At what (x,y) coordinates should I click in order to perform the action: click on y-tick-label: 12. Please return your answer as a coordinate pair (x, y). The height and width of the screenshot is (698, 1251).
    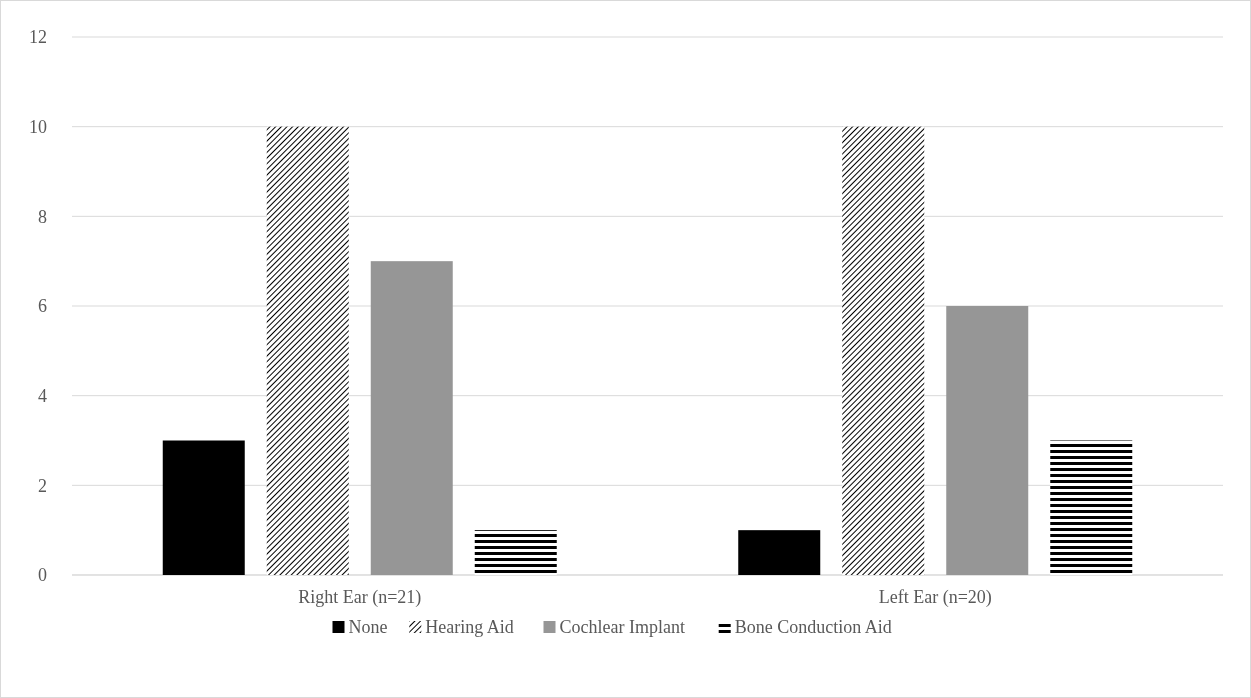
    Looking at the image, I should click on (38, 37).